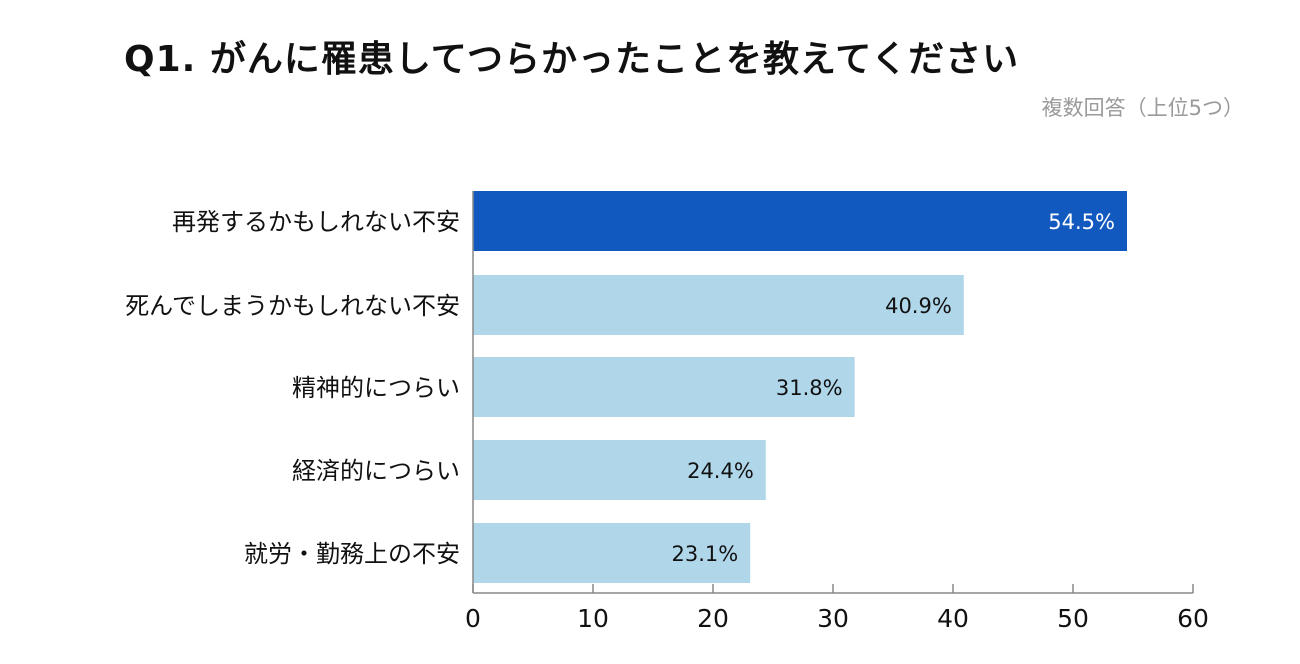 This screenshot has height=664, width=1300. Describe the element at coordinates (918, 306) in the screenshot. I see `data-label: 40.9%` at that location.